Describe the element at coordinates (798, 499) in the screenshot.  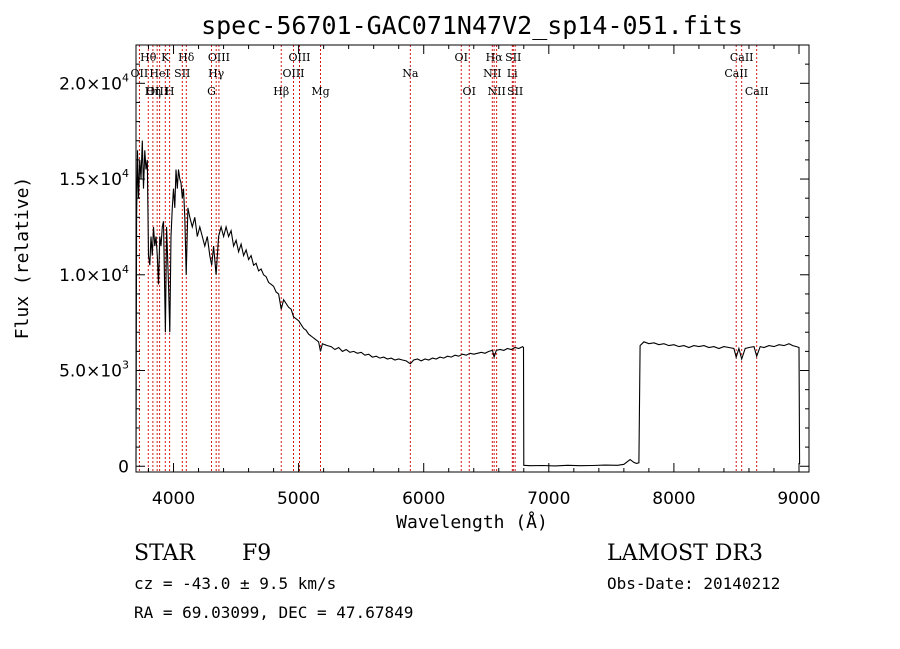
I see `x-tick-label: 9000` at that location.